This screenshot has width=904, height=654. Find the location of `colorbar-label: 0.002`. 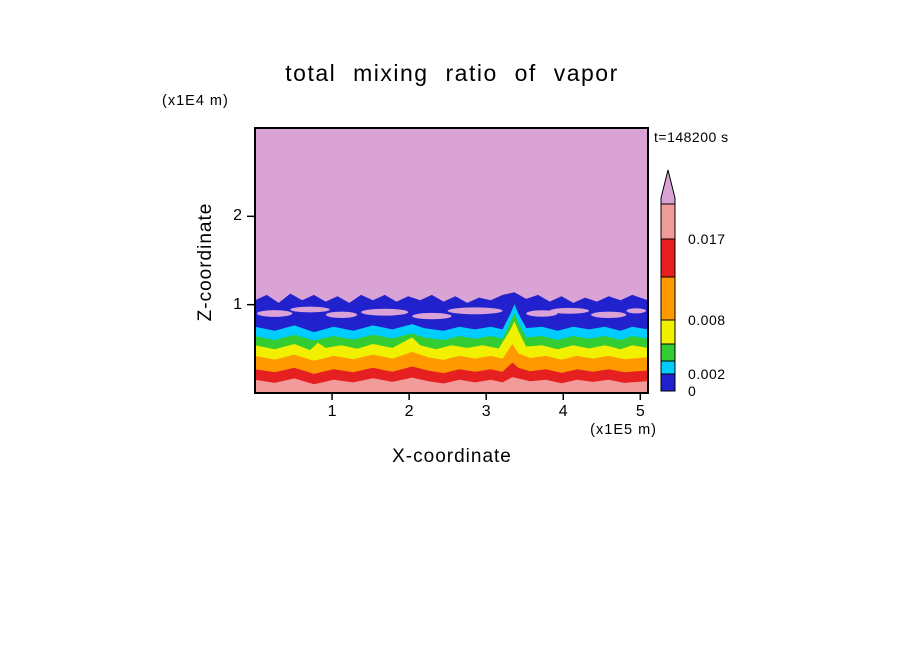

colorbar-label: 0.002 is located at coordinates (707, 374).